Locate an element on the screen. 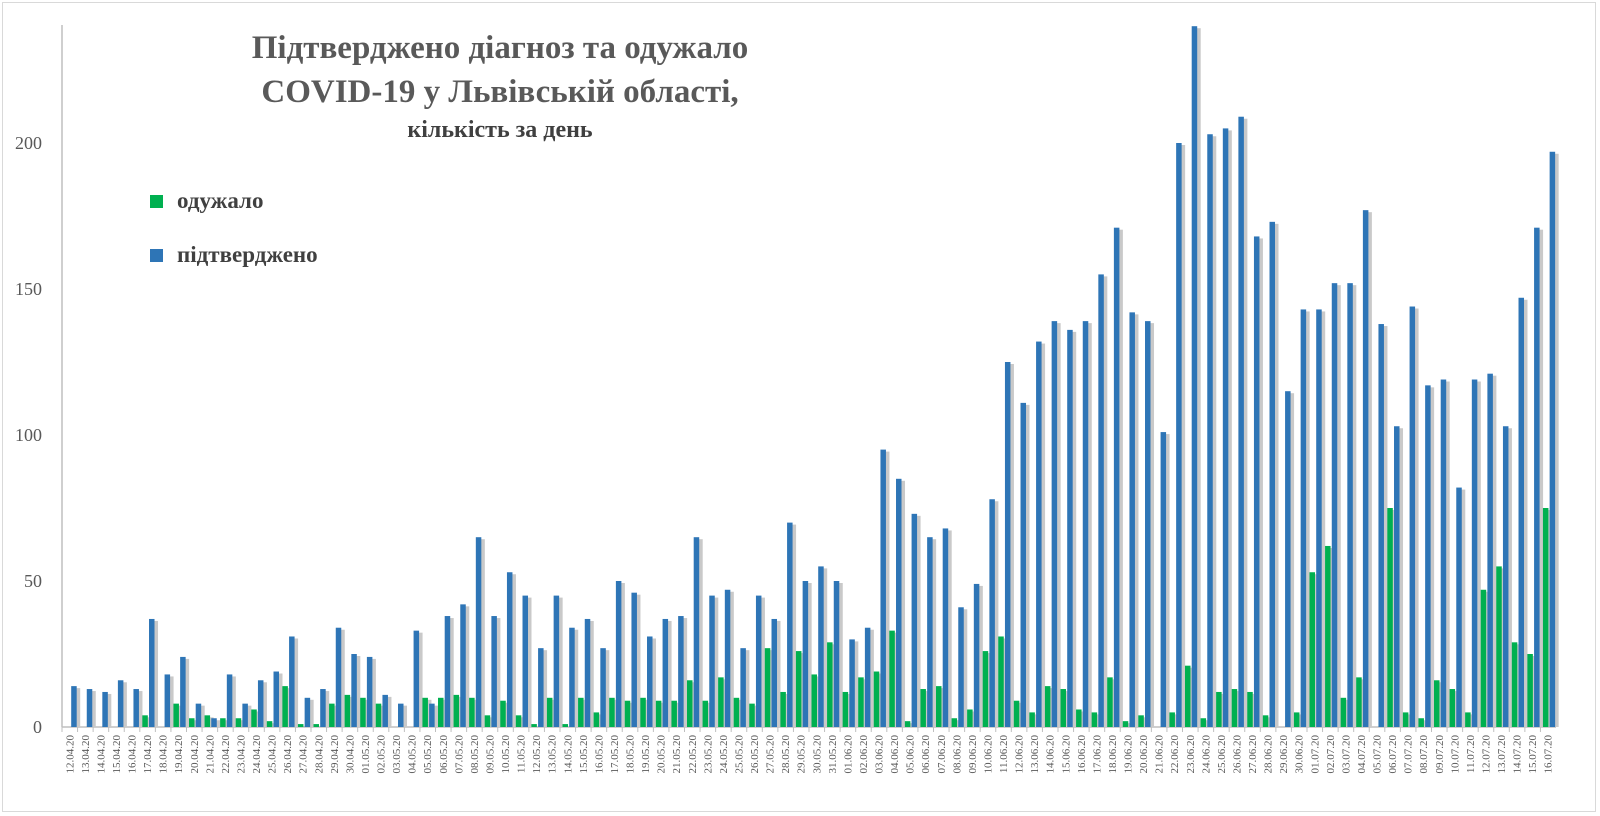 This screenshot has height=816, width=1600. x-tick-label: 10.07.20 is located at coordinates (1455, 754).